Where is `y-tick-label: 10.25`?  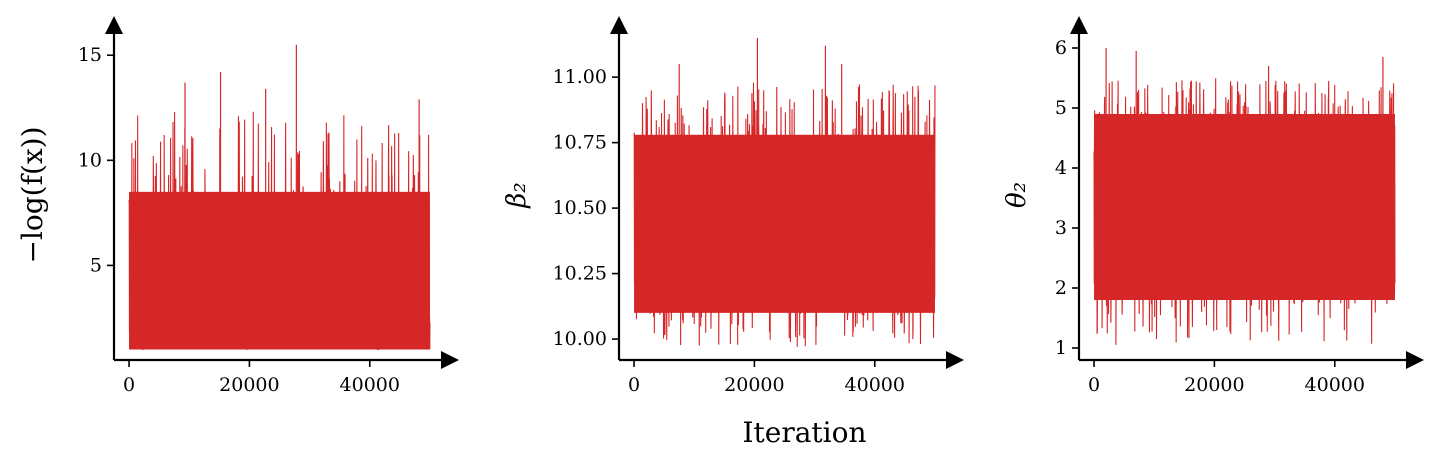
y-tick-label: 10.25 is located at coordinates (580, 274).